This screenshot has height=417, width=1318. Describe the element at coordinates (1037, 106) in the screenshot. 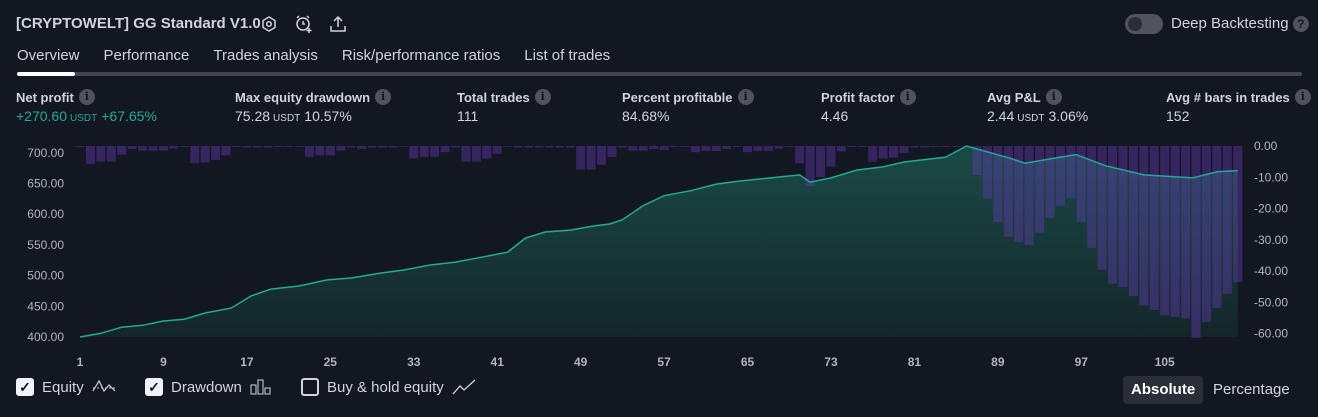

I see `metric-avg-pnl: Avg P&L i 2.44 USDT 3.06%` at that location.